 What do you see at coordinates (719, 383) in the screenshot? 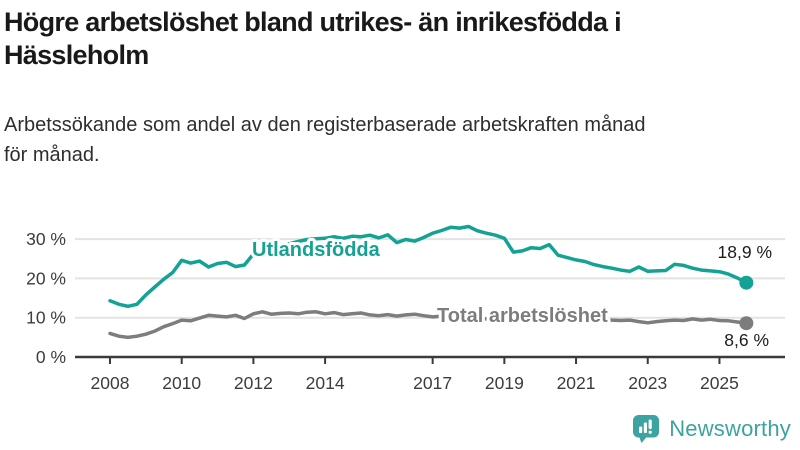
I see `x-tick-label: 2025` at bounding box center [719, 383].